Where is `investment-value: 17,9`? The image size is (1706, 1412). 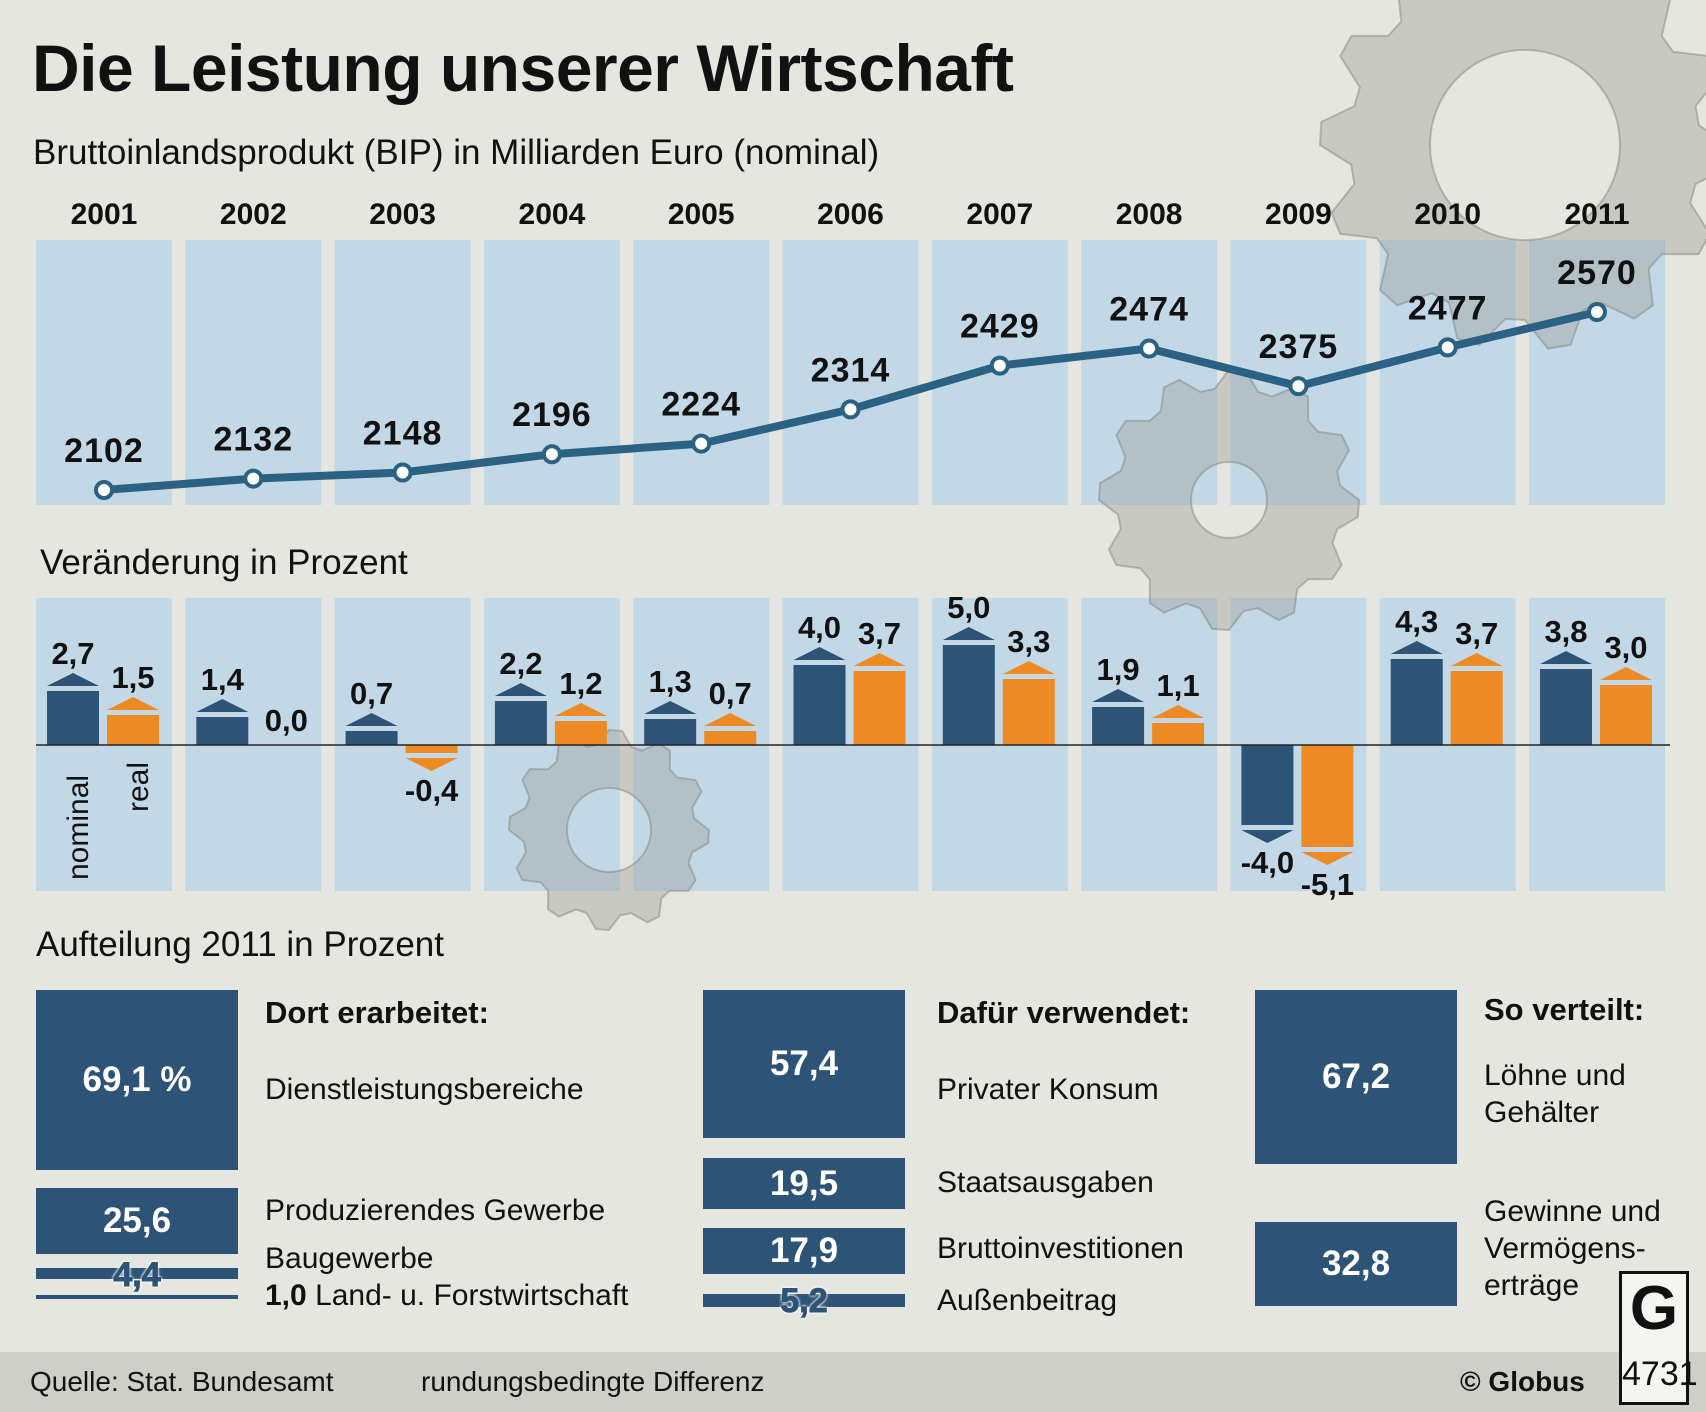 investment-value: 17,9 is located at coordinates (804, 1250).